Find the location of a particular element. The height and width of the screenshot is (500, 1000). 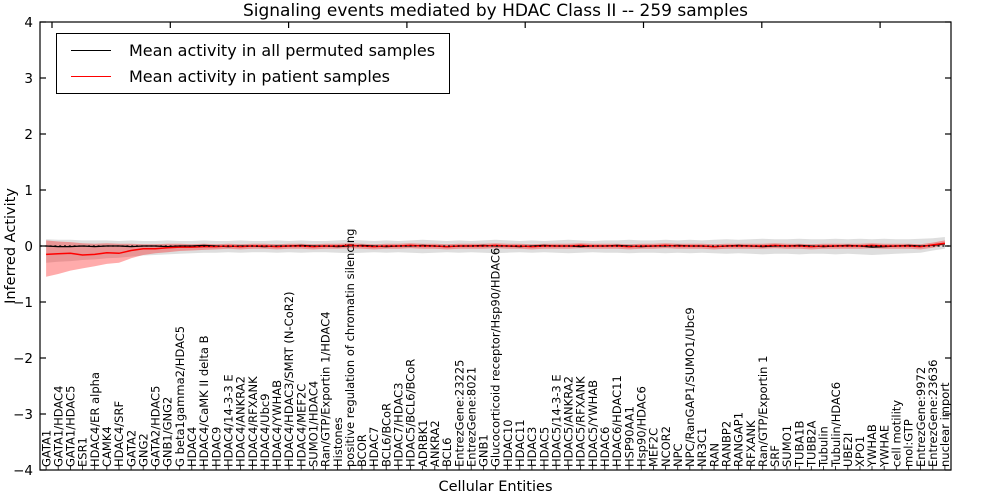

x-tick-label: TUBA1B is located at coordinates (799, 444).